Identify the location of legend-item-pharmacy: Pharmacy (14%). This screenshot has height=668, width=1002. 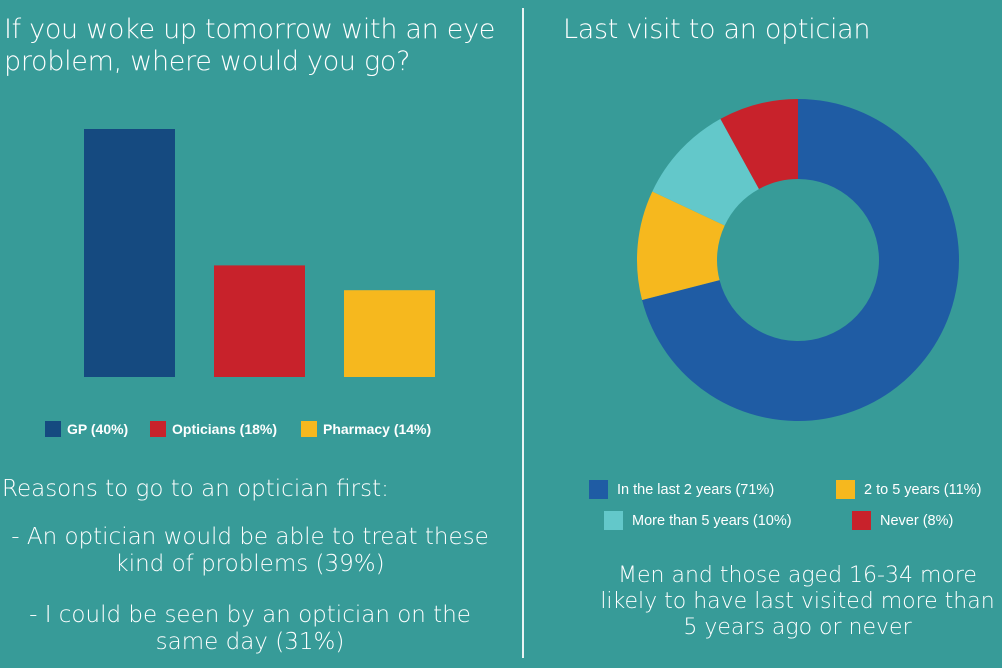
(366, 429).